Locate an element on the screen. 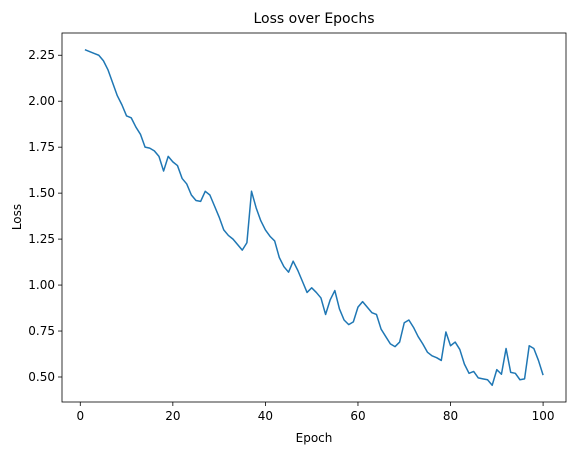 This screenshot has width=576, height=455. y-tick-label: 1.50 is located at coordinates (41, 193).